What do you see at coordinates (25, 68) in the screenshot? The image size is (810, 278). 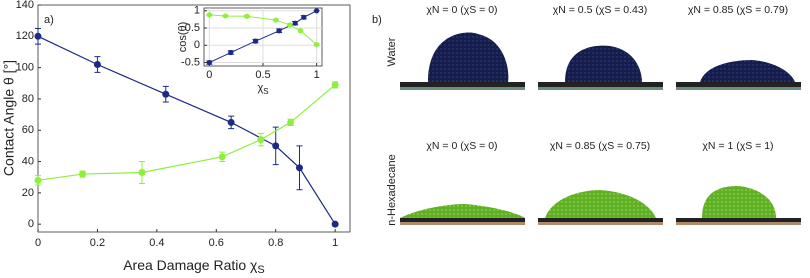 I see `y-tick-label: 100` at bounding box center [25, 68].